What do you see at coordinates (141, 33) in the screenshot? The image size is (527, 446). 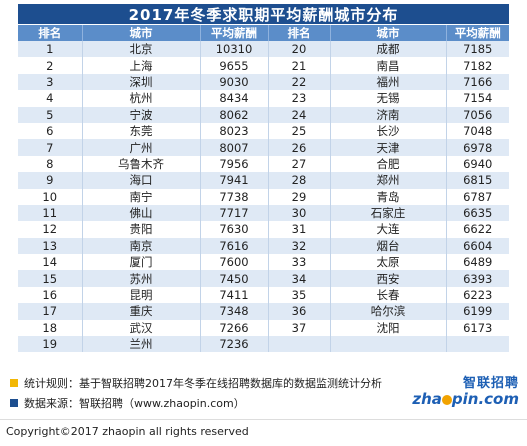 I see `header-city-left: 城市` at bounding box center [141, 33].